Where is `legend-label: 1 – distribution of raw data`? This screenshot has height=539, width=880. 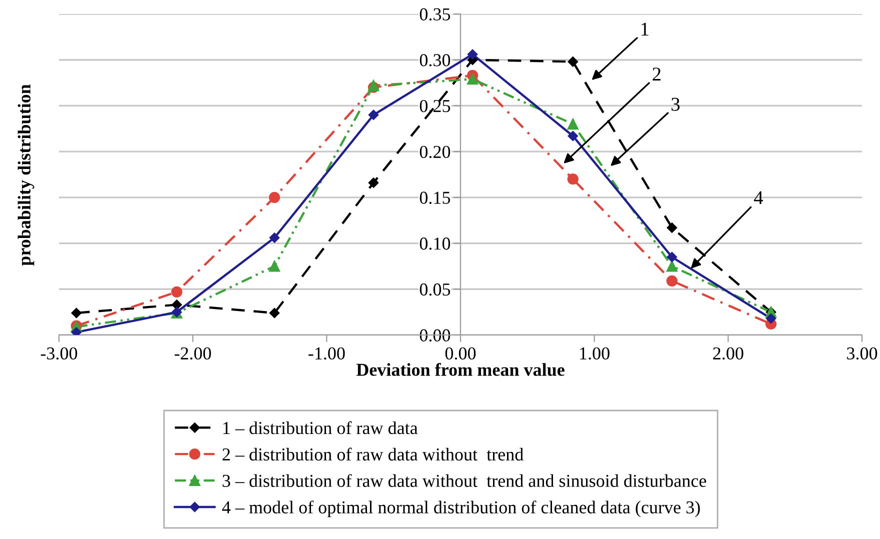 legend-label: 1 – distribution of raw data is located at coordinates (320, 427).